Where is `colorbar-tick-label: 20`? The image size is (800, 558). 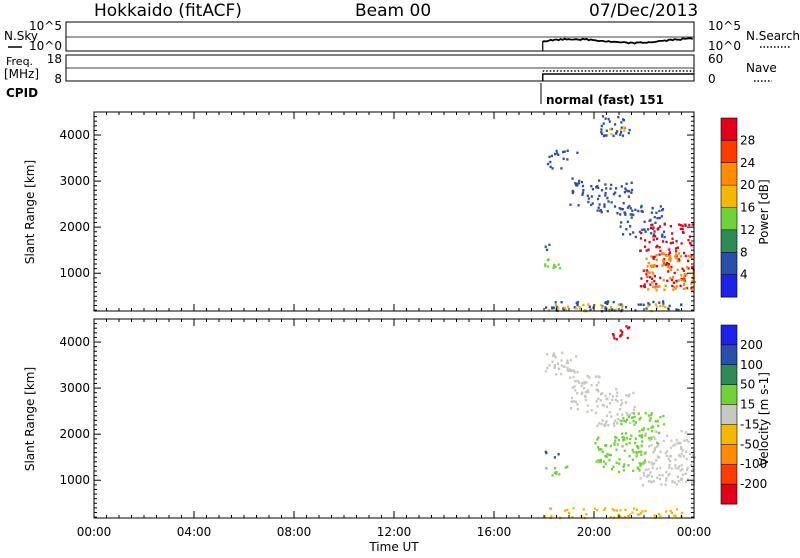 colorbar-tick-label: 20 is located at coordinates (747, 185).